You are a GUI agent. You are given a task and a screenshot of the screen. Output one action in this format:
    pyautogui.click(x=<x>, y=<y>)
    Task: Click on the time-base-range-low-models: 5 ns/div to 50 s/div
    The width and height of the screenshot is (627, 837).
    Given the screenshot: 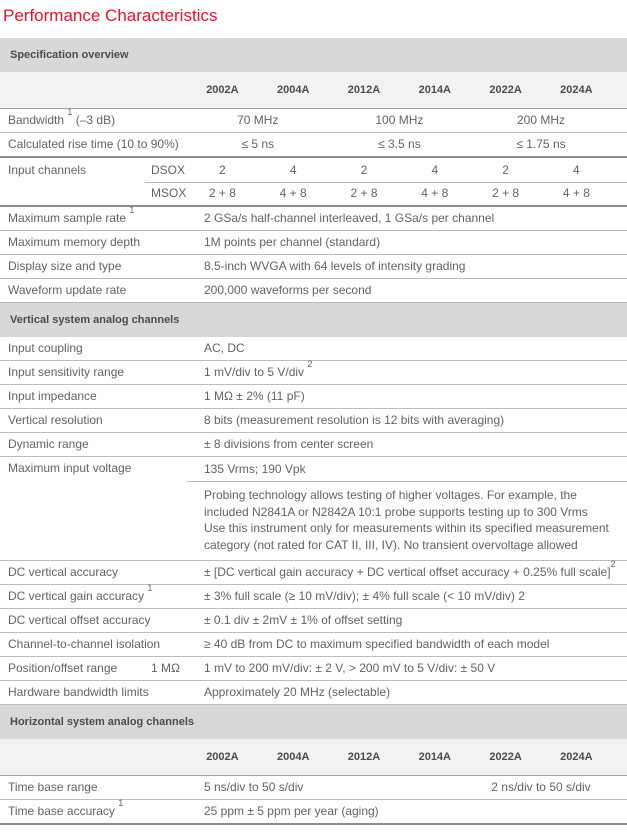 What is the action you would take?
    pyautogui.click(x=254, y=787)
    